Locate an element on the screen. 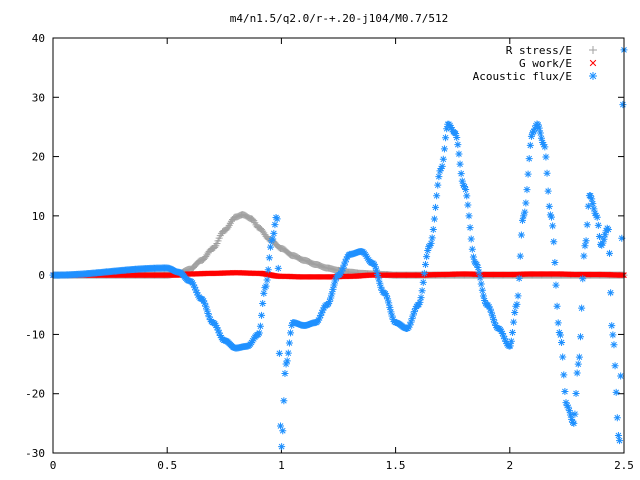 Image resolution: width=640 pixels, height=480 pixels. x-tick-label: 1.5 is located at coordinates (396, 465).